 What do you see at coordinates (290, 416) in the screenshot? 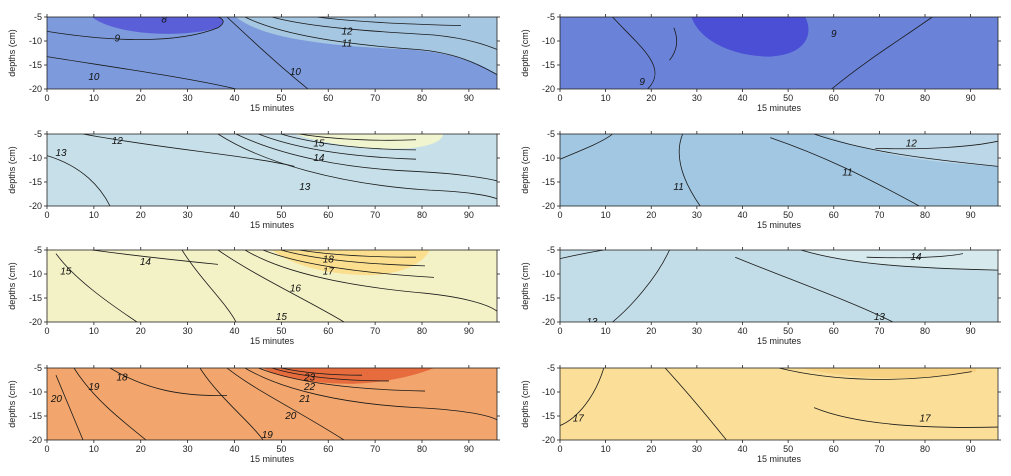
I see `contour-level-label: 20` at bounding box center [290, 416].